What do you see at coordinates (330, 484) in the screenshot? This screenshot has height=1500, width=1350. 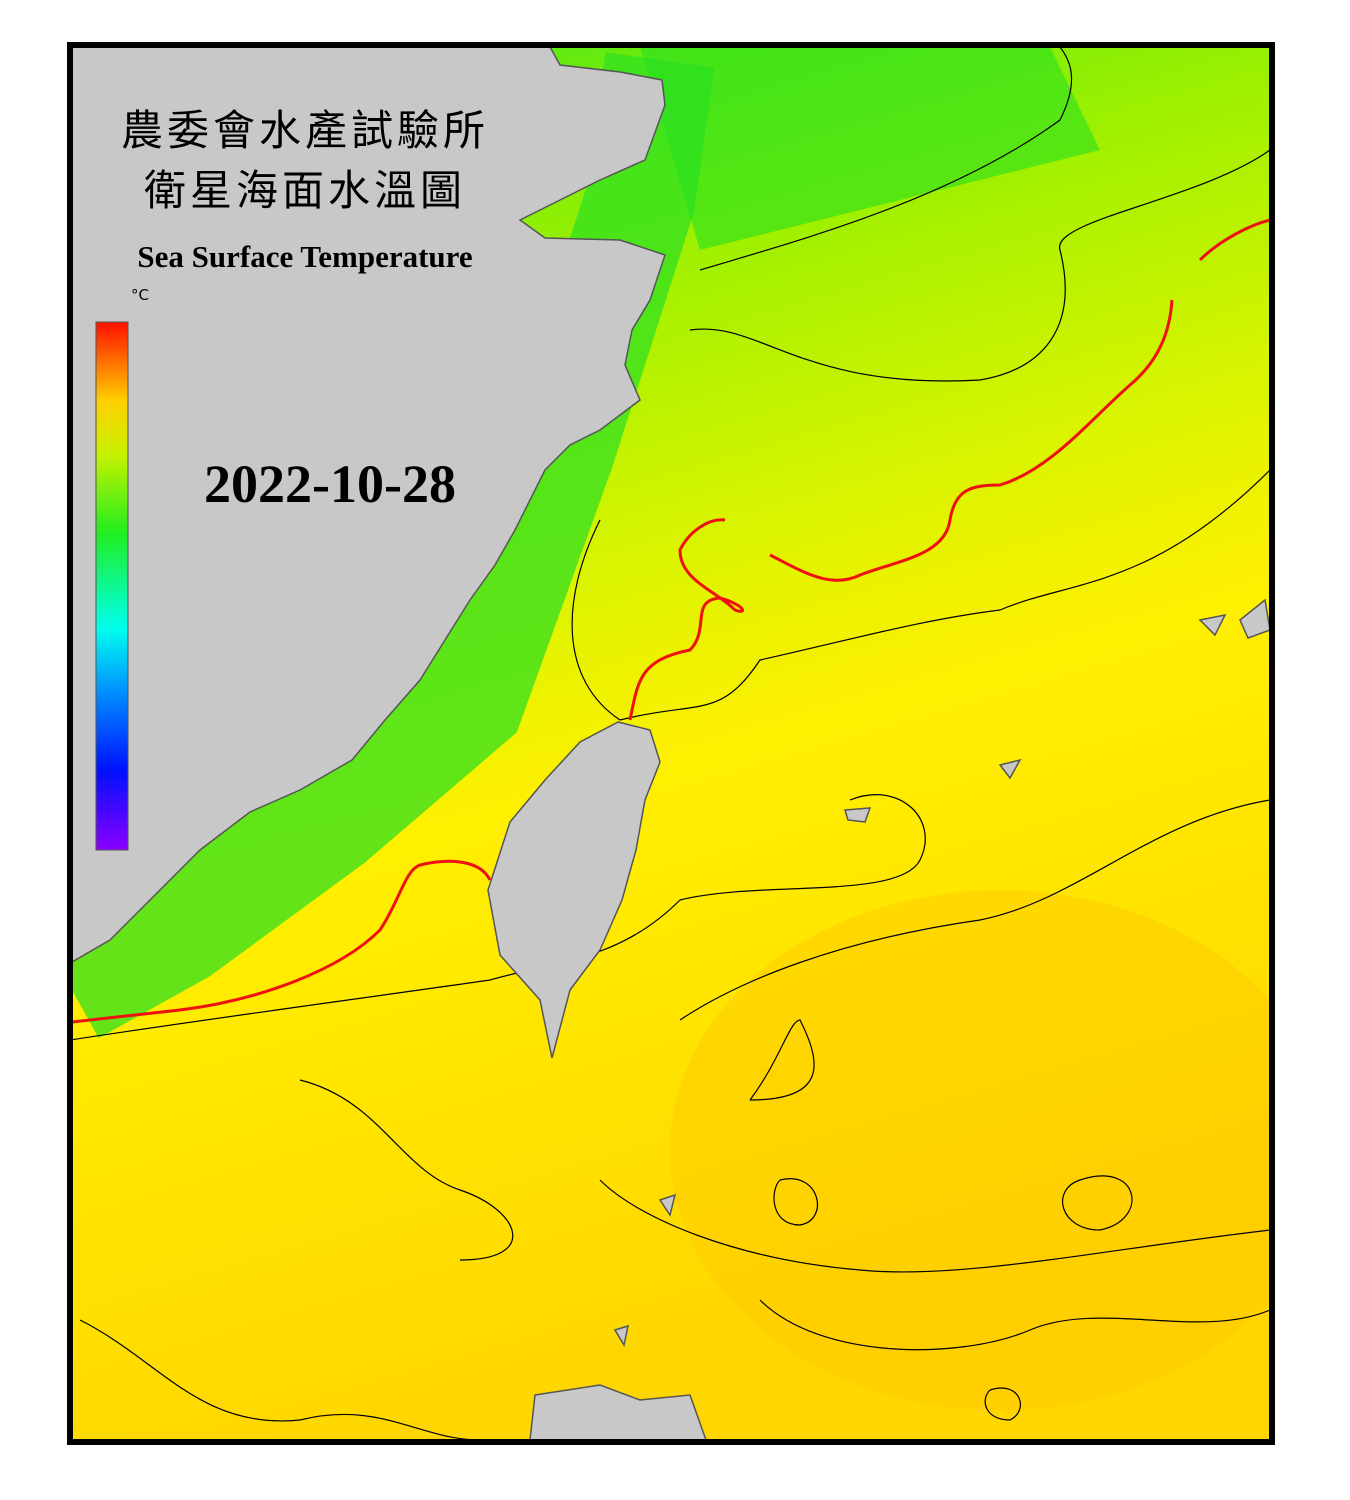 I see `date: 2022-10-28` at bounding box center [330, 484].